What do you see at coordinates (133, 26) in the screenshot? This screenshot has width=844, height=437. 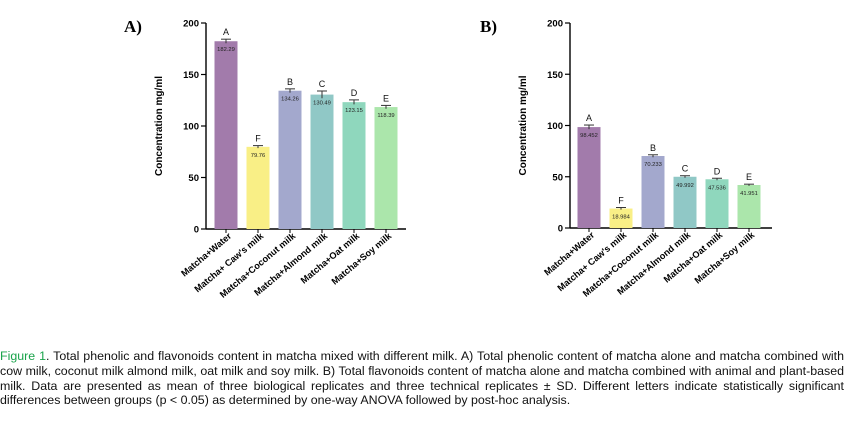 I see `panel-a-label: A)` at bounding box center [133, 26].